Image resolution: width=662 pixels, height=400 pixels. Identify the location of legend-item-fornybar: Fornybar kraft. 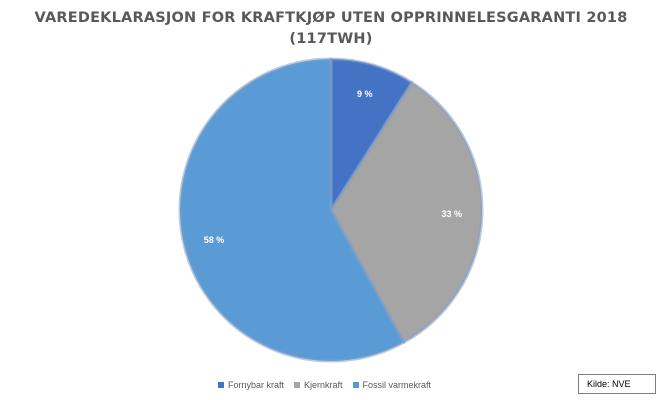
(251, 385).